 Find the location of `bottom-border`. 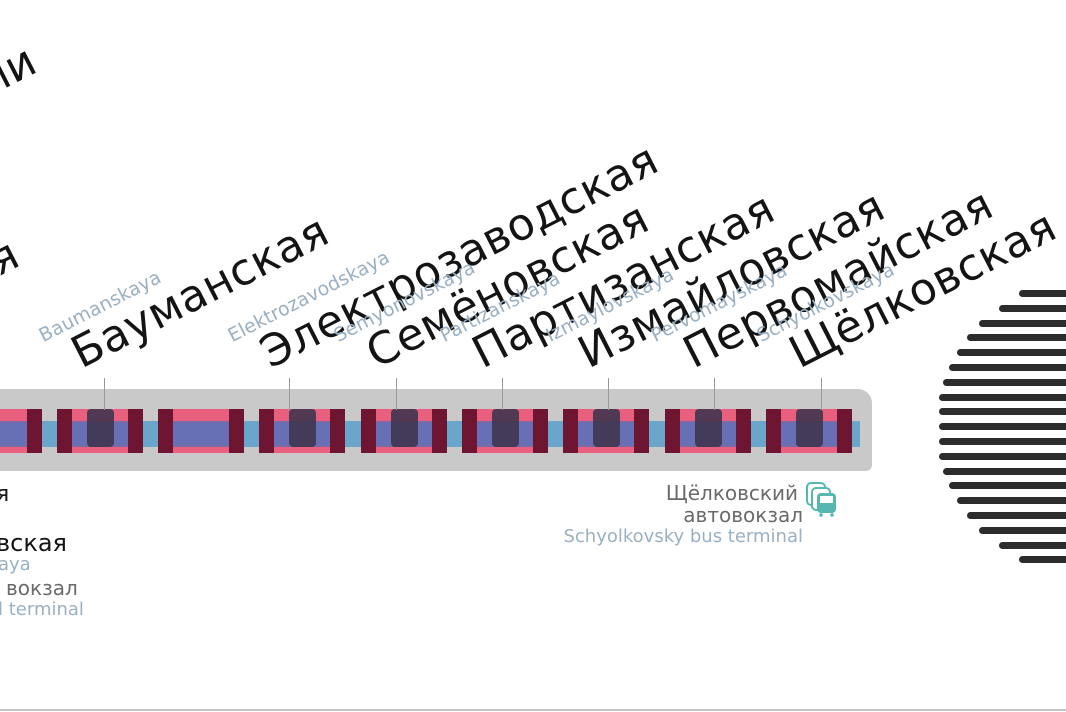

bottom-border is located at coordinates (533, 710).